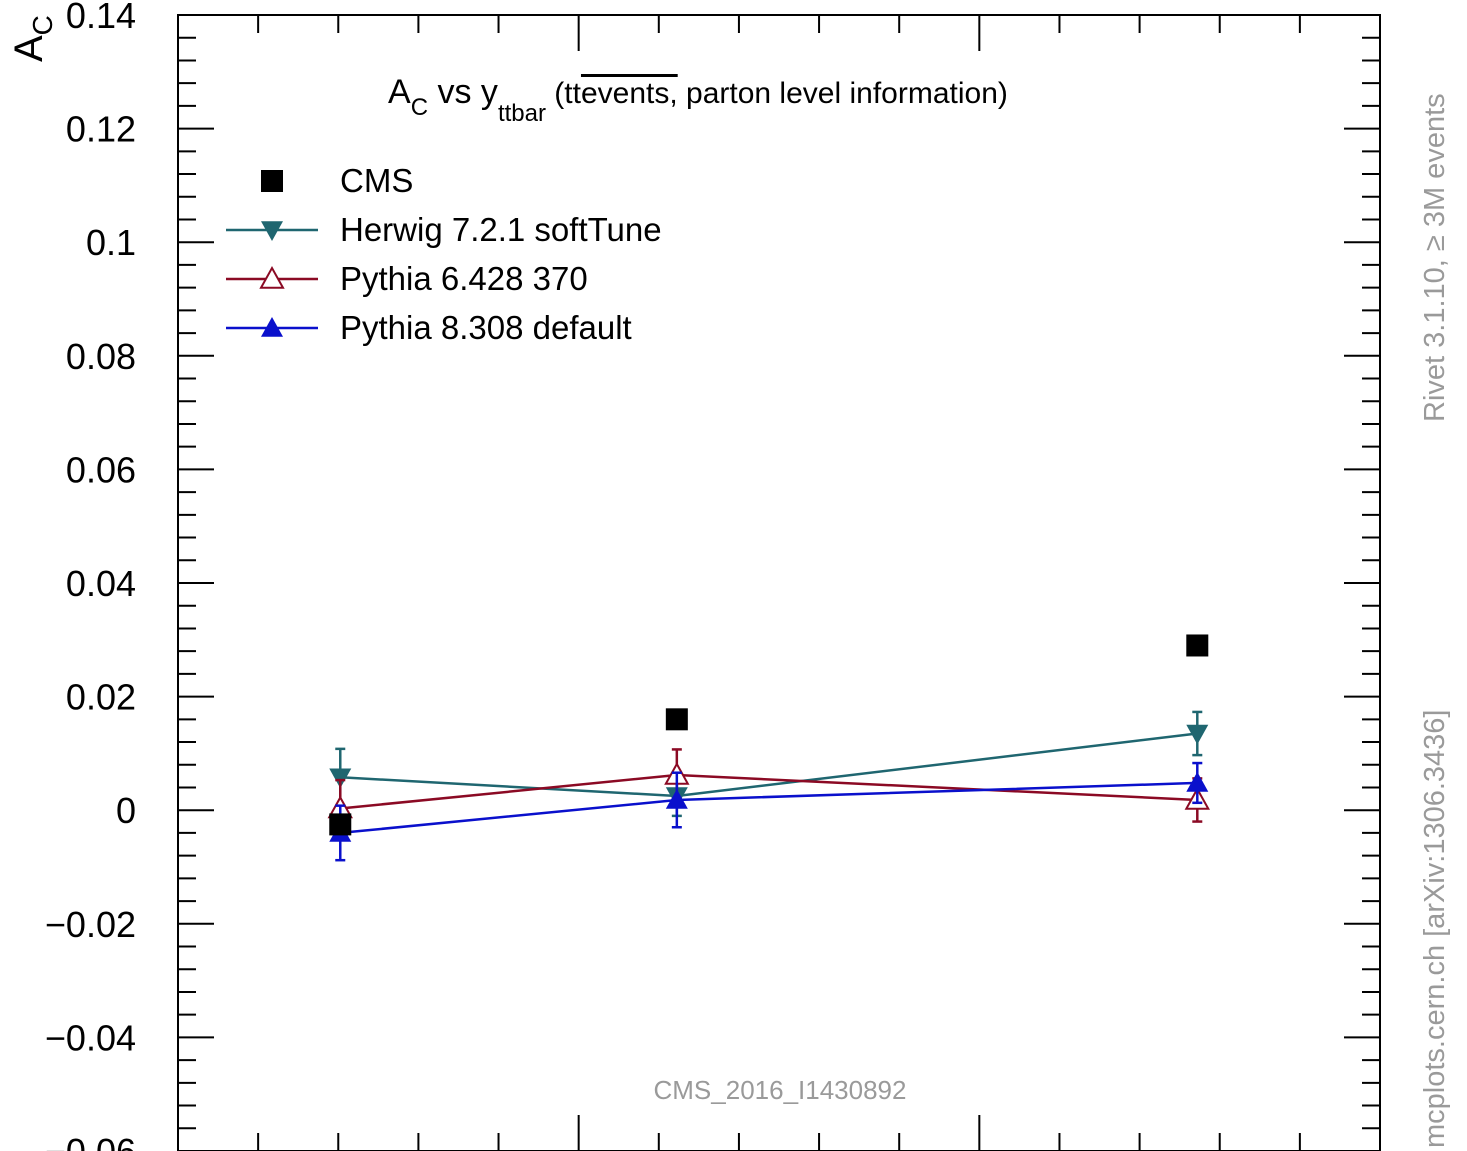 The height and width of the screenshot is (1151, 1467). I want to click on y-tick-label: −0.04, so click(90, 1037).